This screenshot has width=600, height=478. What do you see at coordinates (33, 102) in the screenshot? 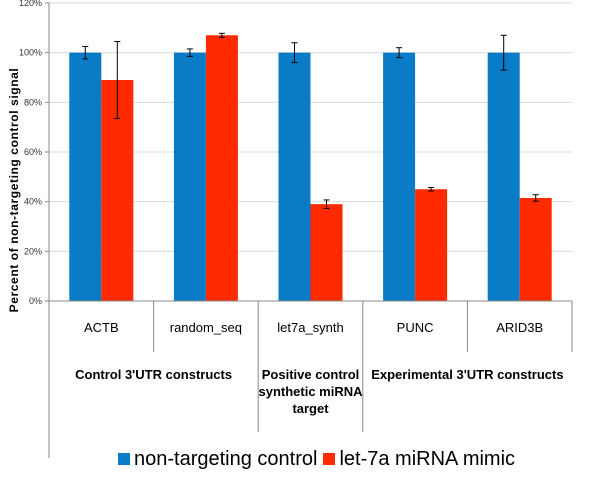
I see `y-tick-label: 80%` at bounding box center [33, 102].